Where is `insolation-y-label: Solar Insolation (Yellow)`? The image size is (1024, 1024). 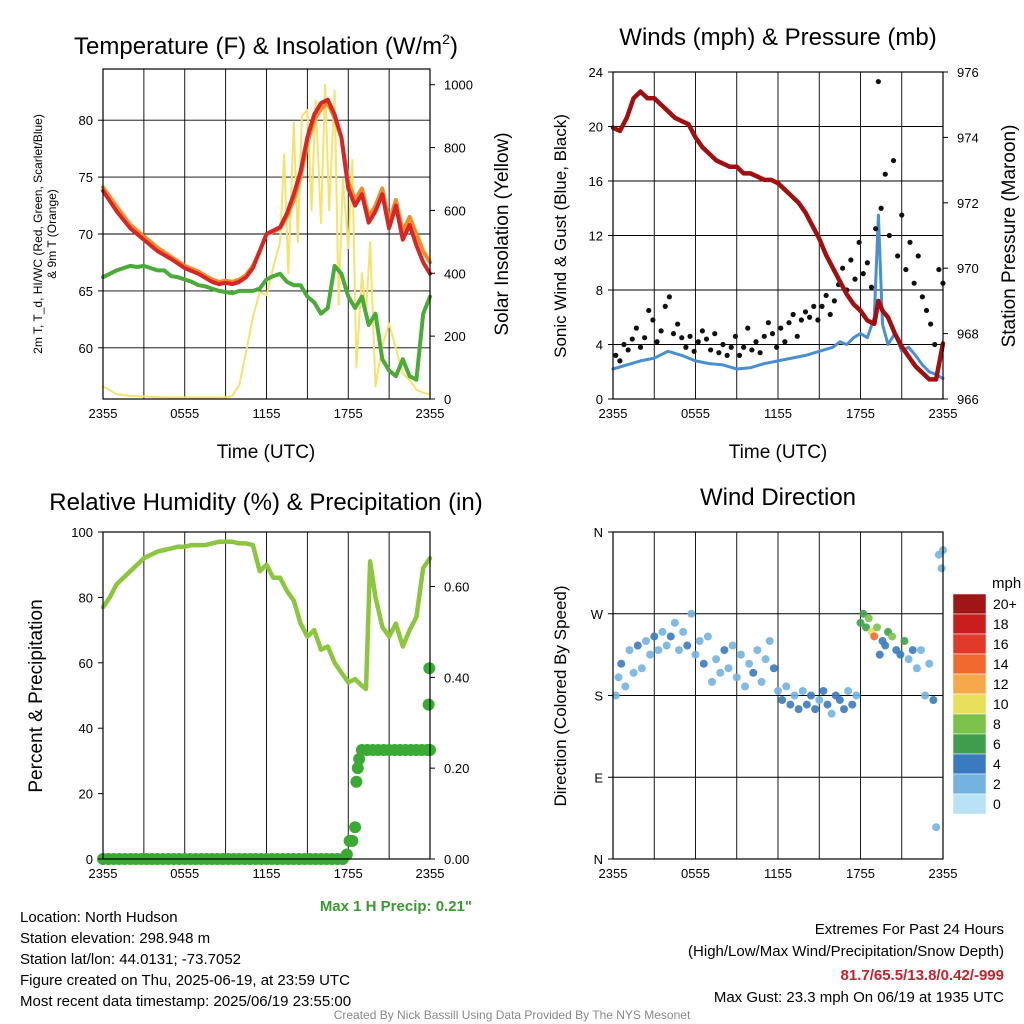
insolation-y-label: Solar Insolation (Yellow) is located at coordinates (502, 233).